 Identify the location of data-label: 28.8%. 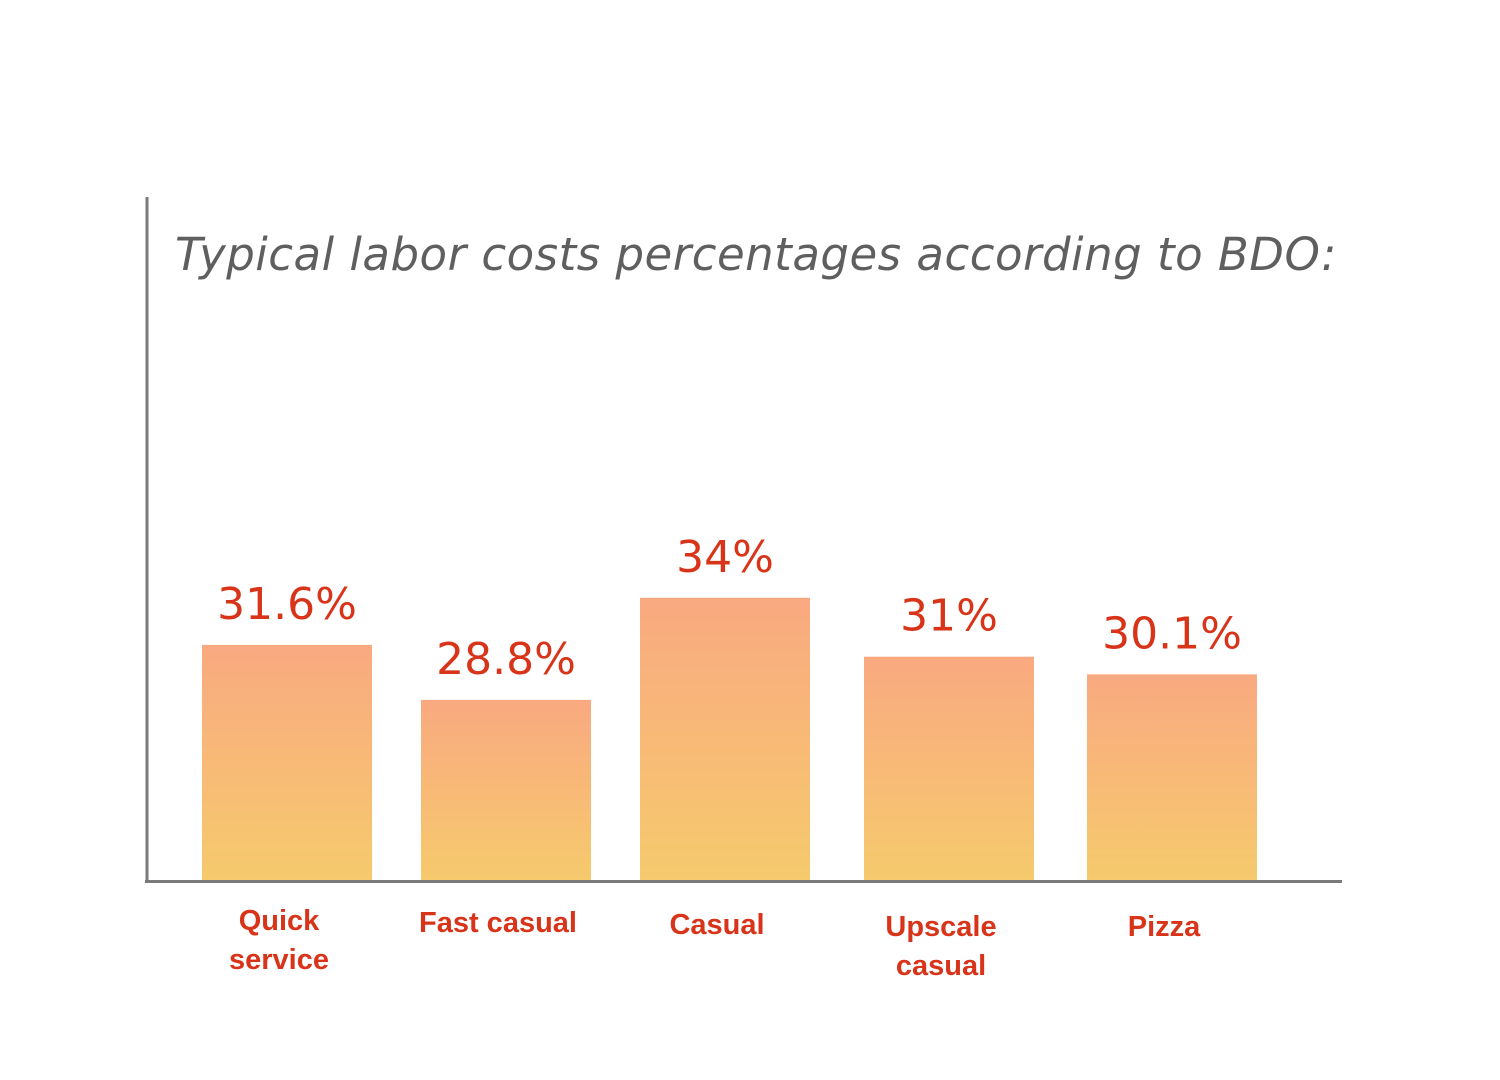
(506, 659).